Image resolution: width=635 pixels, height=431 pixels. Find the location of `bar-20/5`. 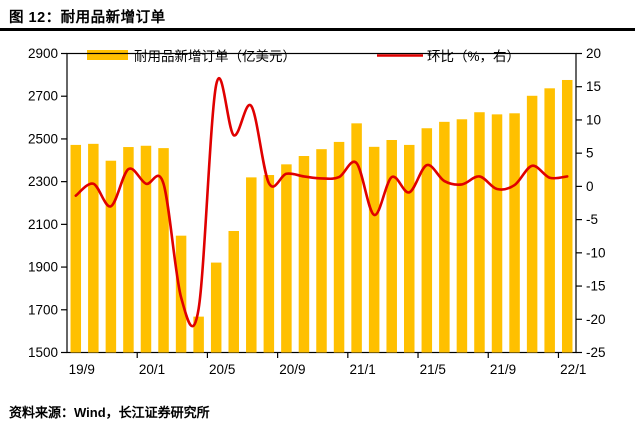

bar-20/5 is located at coordinates (216, 307).